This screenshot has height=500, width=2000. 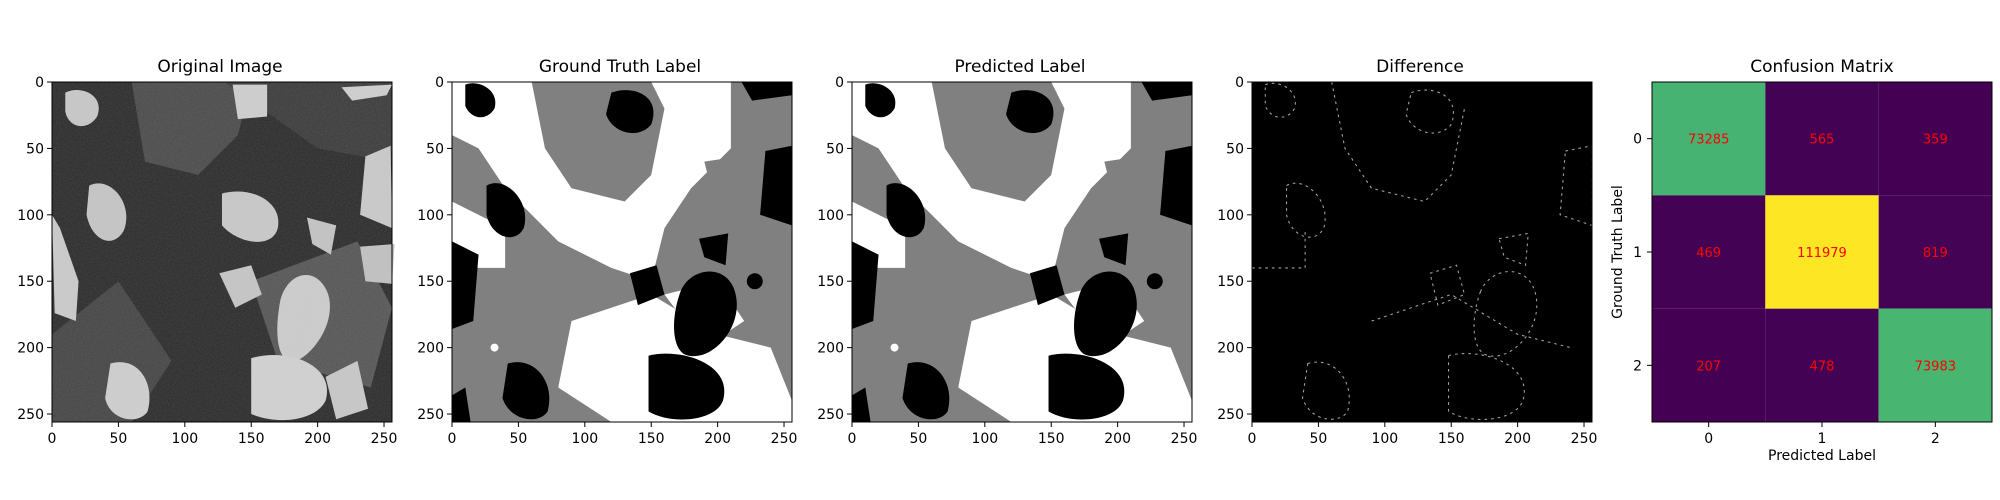 I want to click on x-axis-label: Predicted Label, so click(x=1822, y=456).